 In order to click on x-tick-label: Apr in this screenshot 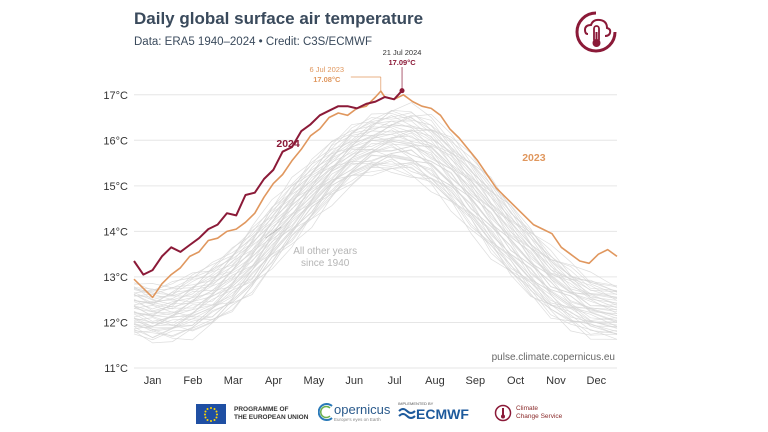, I will do `click(273, 381)`.